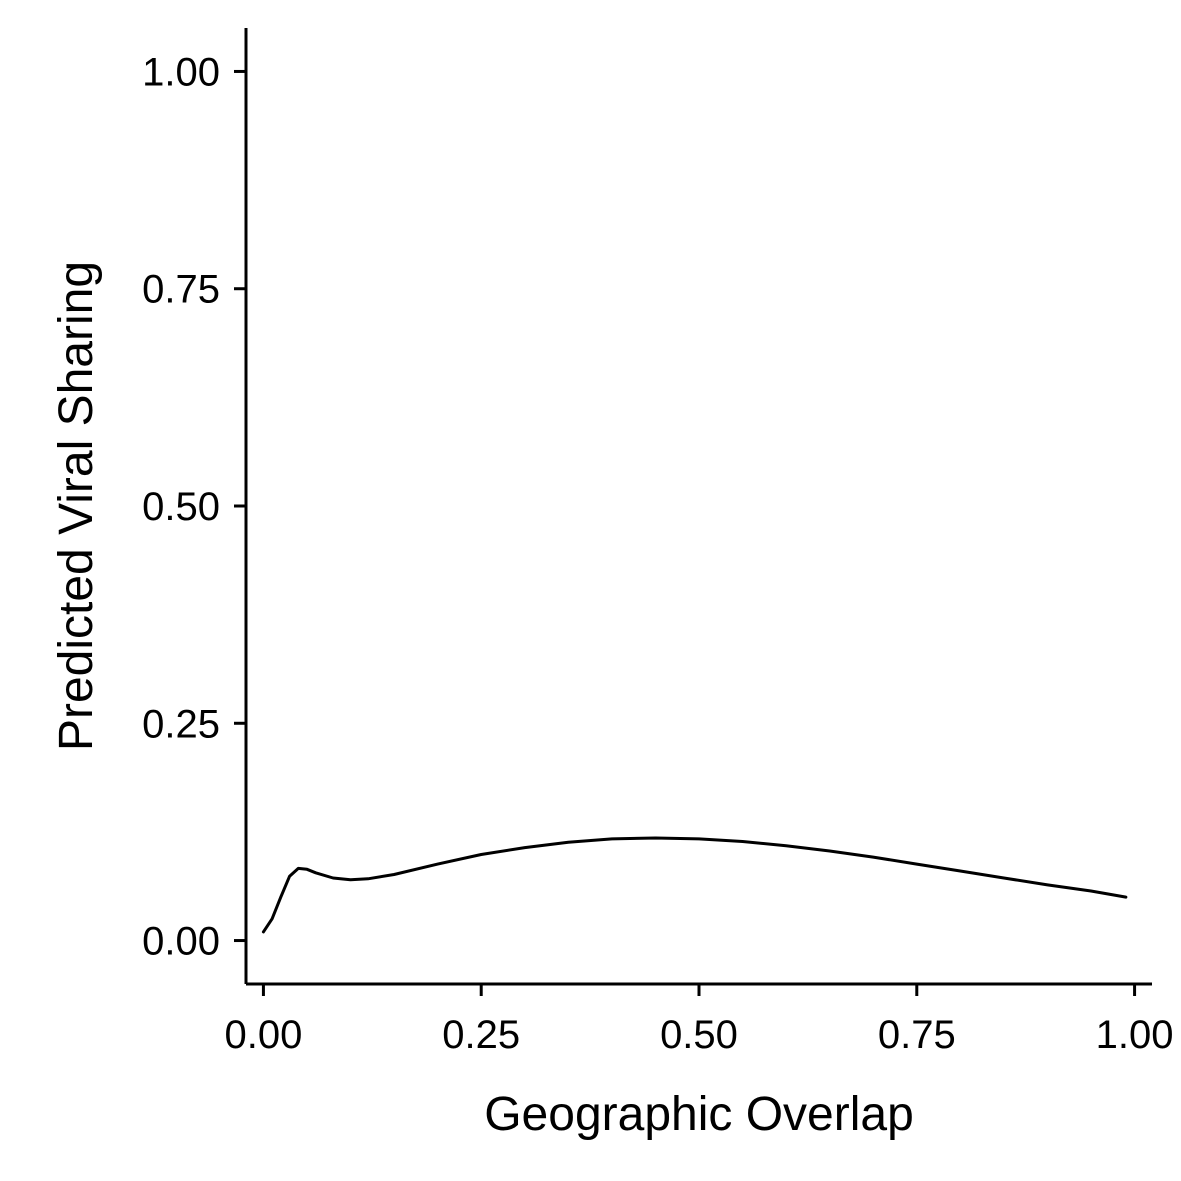  Describe the element at coordinates (699, 1114) in the screenshot. I see `x-axis-title: Geographic Overlap` at that location.